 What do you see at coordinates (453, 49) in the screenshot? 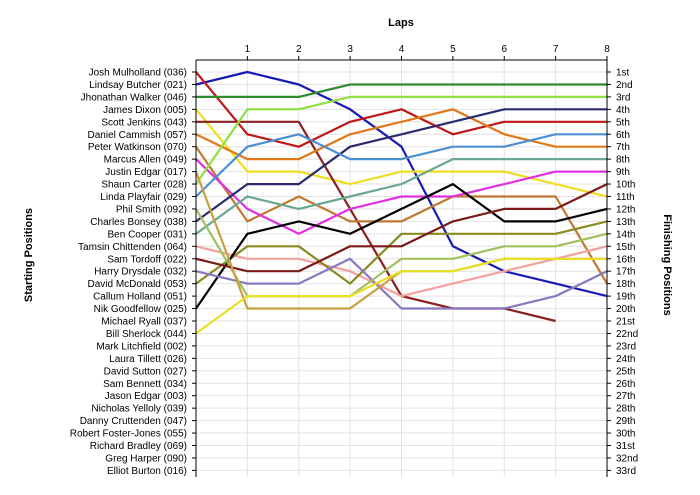
I see `x-tick-label: 5` at bounding box center [453, 49].